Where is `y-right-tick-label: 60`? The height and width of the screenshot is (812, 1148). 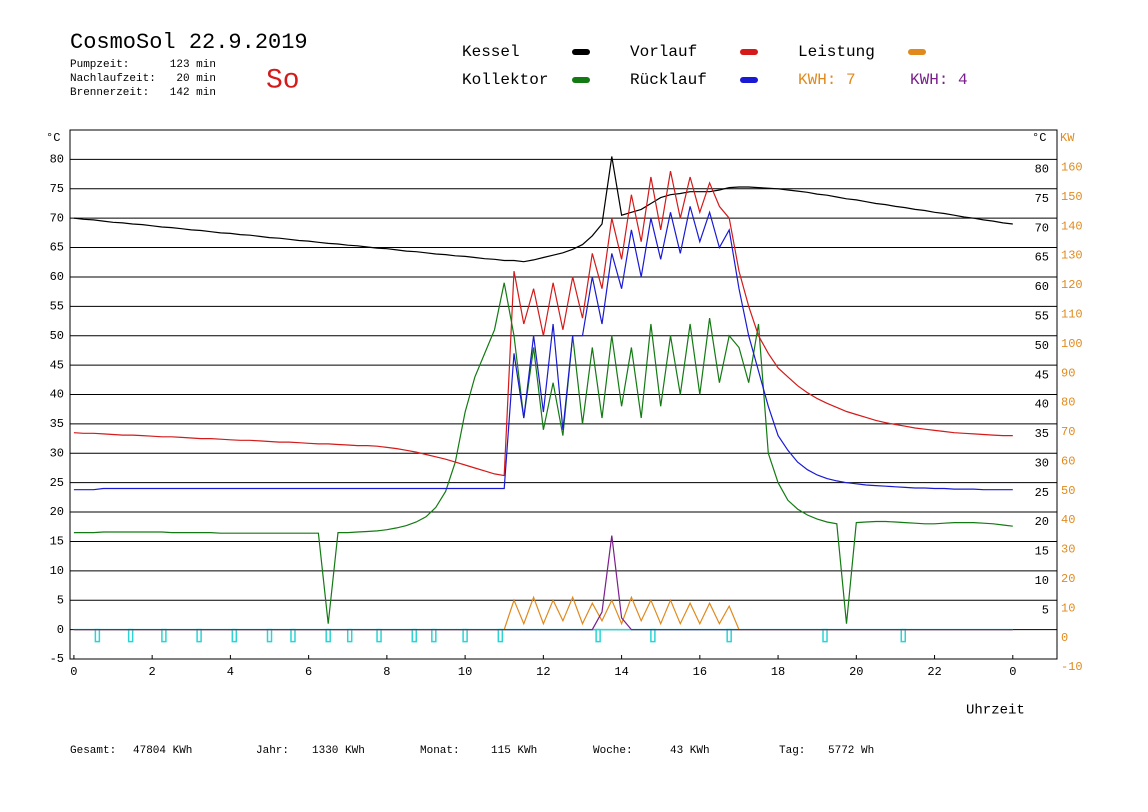 y-right-tick-label: 60 is located at coordinates (1042, 287).